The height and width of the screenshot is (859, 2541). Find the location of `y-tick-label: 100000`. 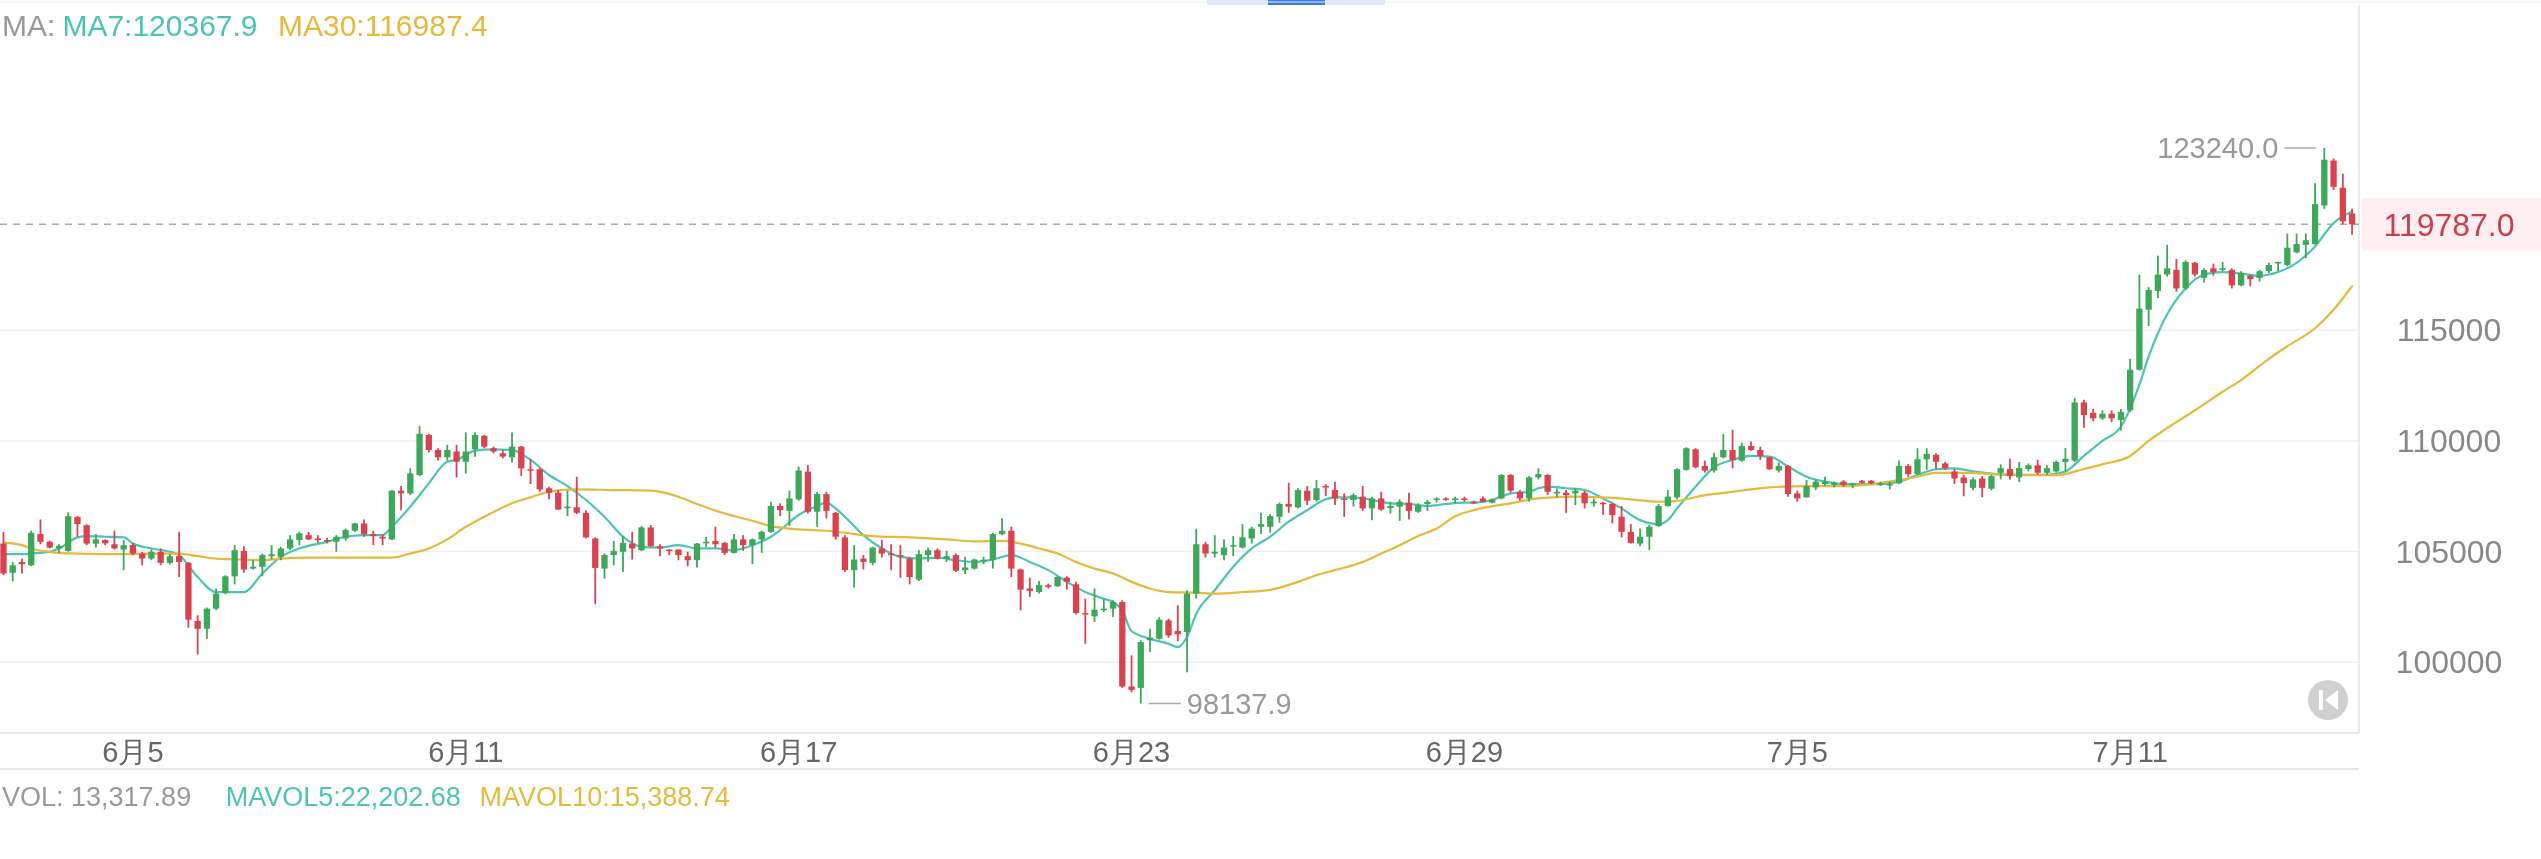

y-tick-label: 100000 is located at coordinates (2449, 662).